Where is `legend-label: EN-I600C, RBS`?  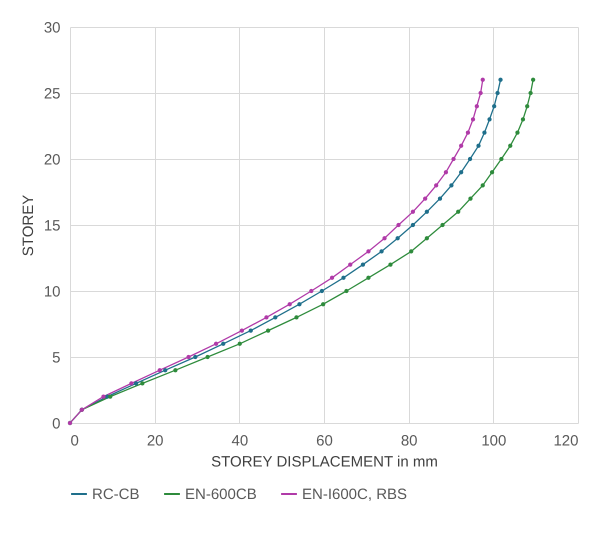 legend-label: EN-I600C, RBS is located at coordinates (355, 494).